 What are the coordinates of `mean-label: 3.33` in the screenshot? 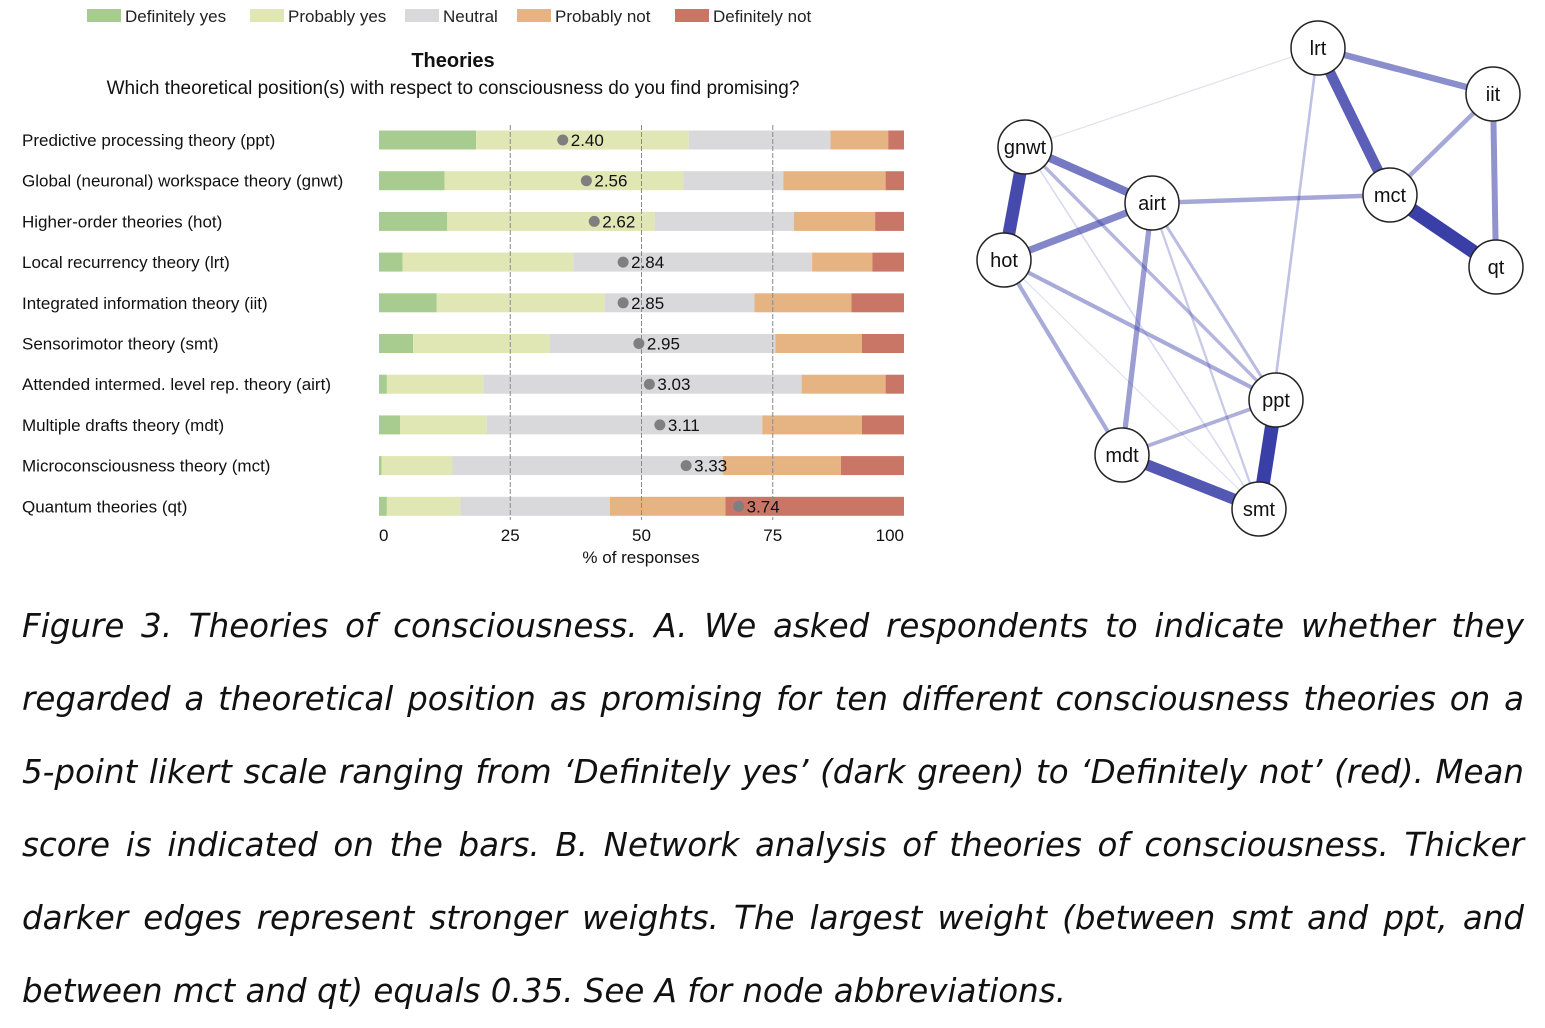 It's located at (710, 466).